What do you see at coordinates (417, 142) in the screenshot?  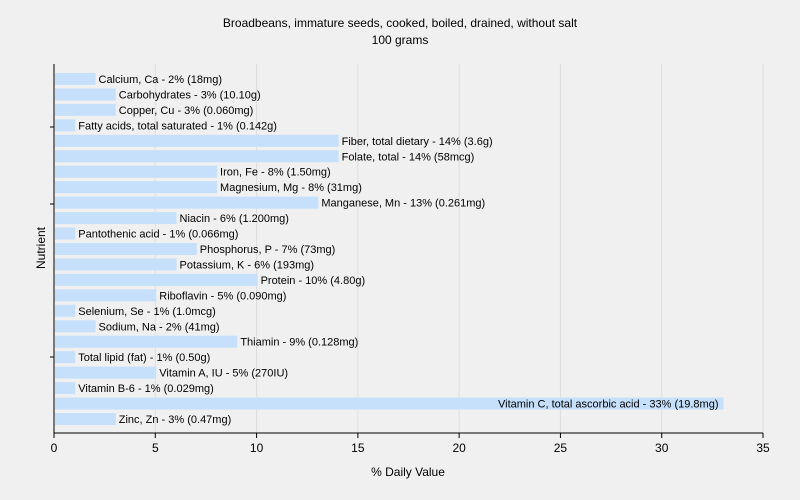 I see `bar-label: Fiber, total dietary - 14% (3.6g)` at bounding box center [417, 142].